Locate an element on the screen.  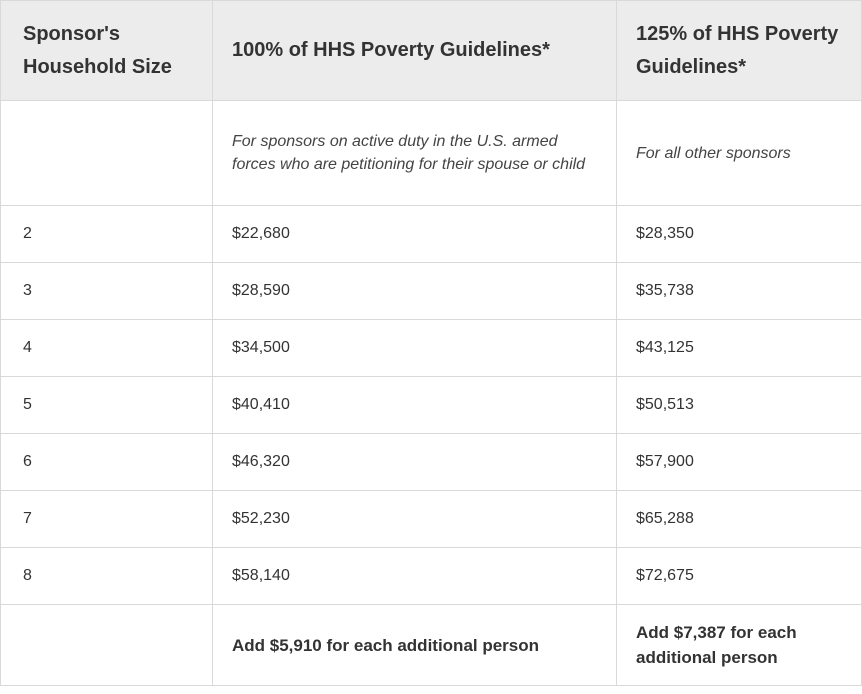
household-size-cell: 6 is located at coordinates (106, 462).